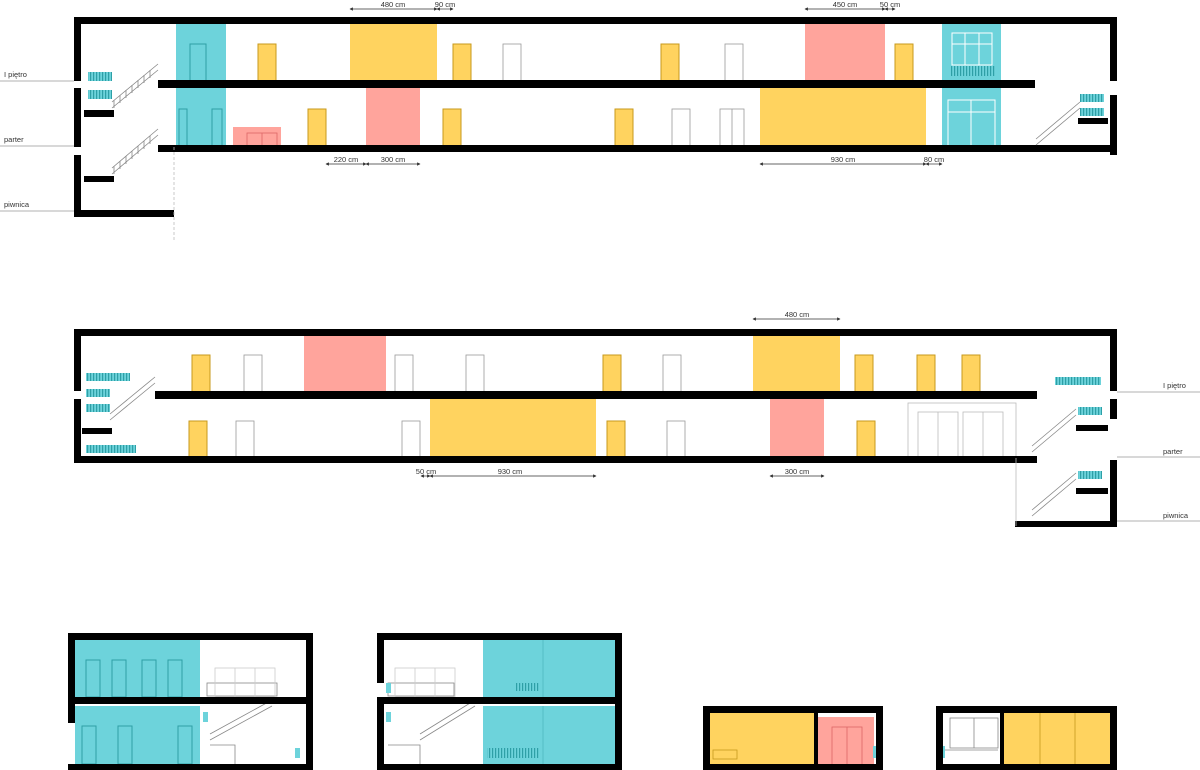  What do you see at coordinates (445, 4) in the screenshot?
I see `dim-90: 90 cm` at bounding box center [445, 4].